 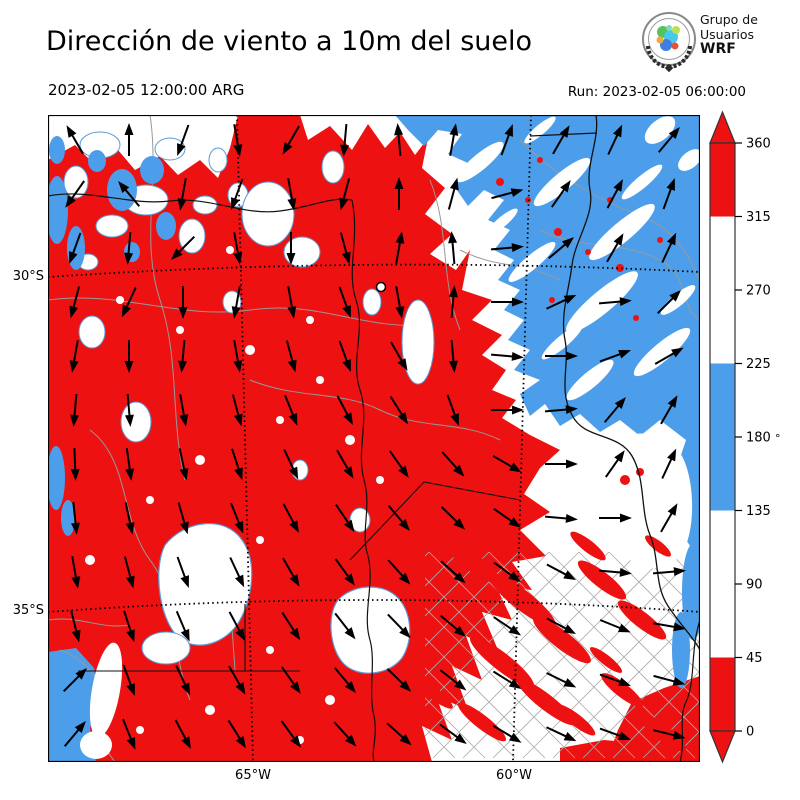 What do you see at coordinates (68, 518) in the screenshot?
I see `blue-patch` at bounding box center [68, 518].